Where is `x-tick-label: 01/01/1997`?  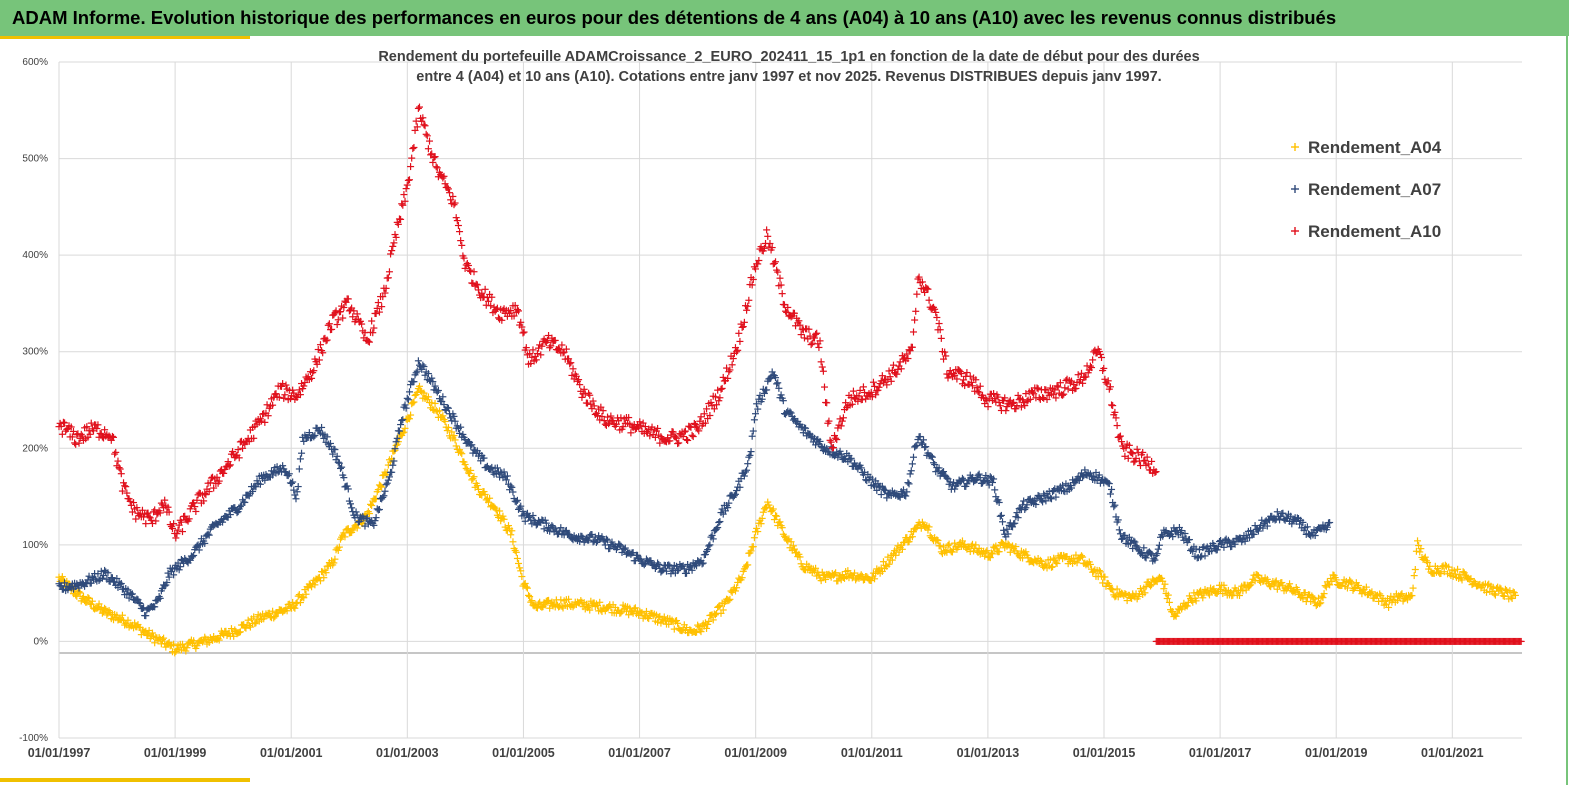 x-tick-label: 01/01/1997 is located at coordinates (59, 753).